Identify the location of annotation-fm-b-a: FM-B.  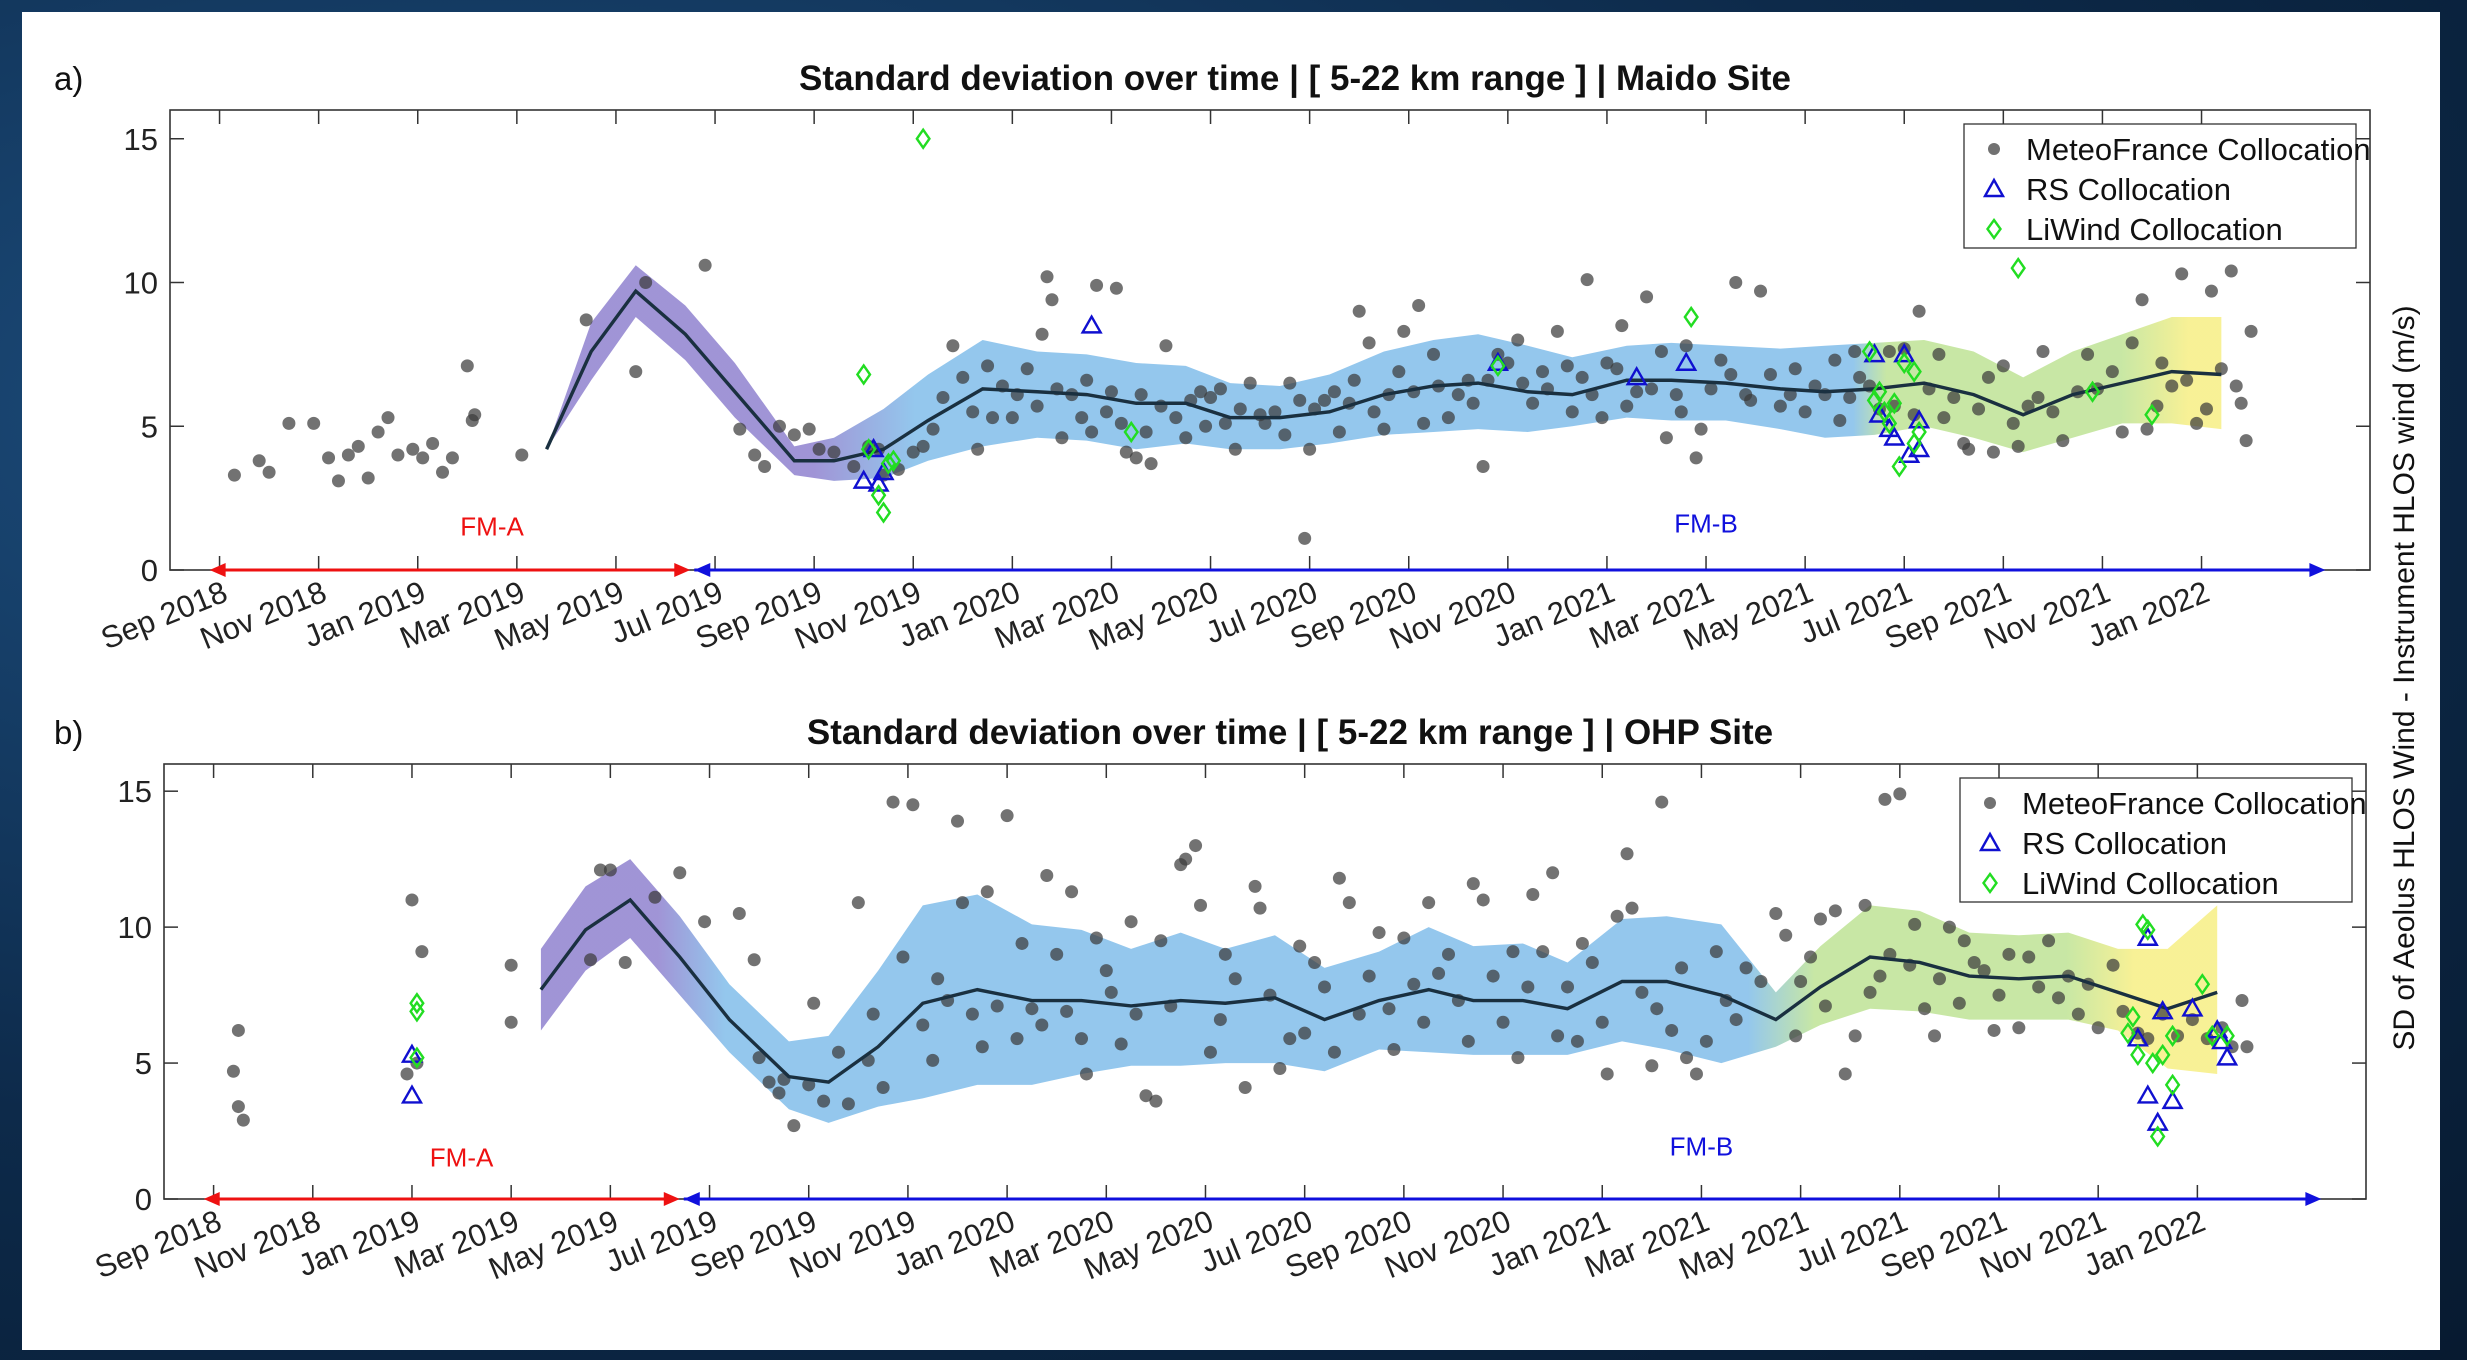
(1706, 524).